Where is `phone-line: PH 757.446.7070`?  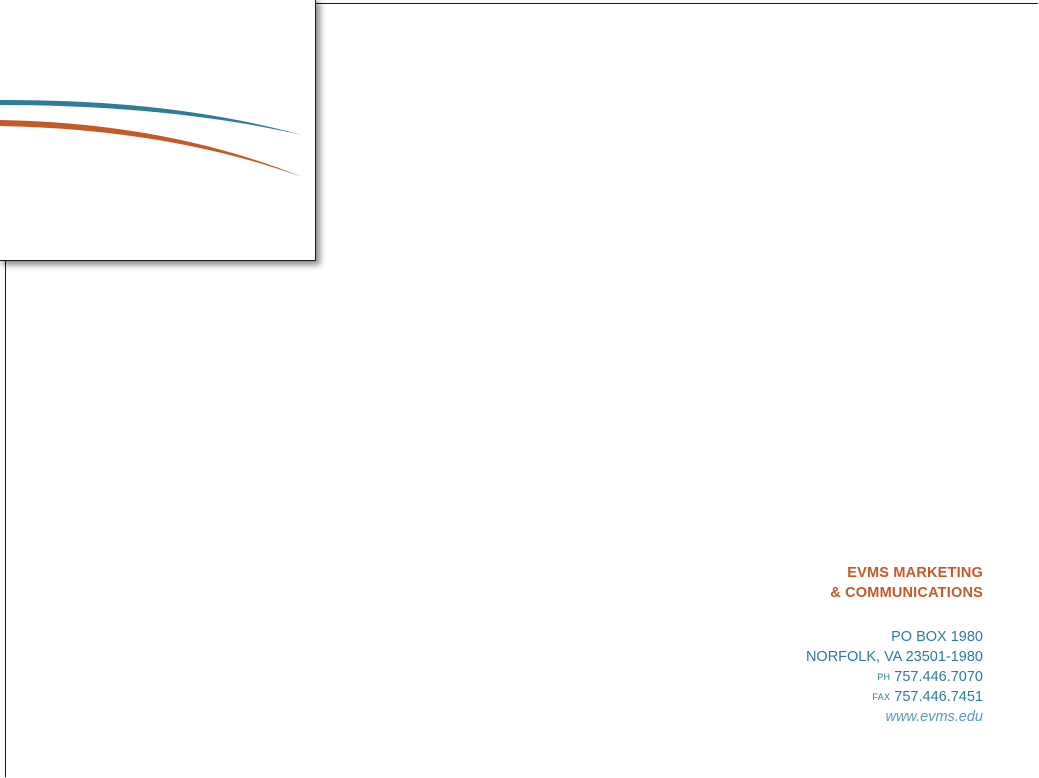 phone-line: PH 757.446.7070 is located at coordinates (894, 677).